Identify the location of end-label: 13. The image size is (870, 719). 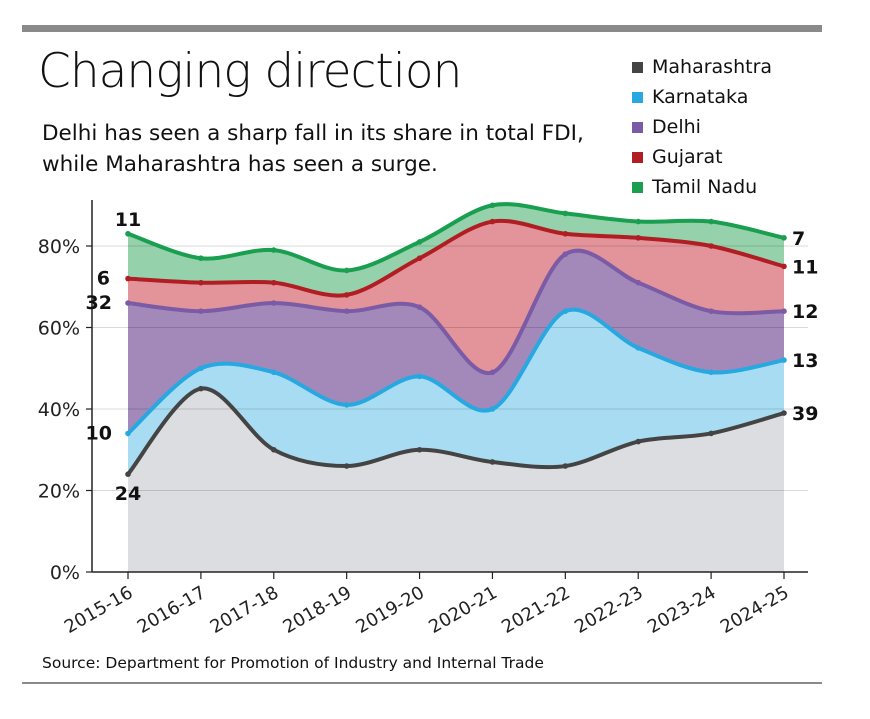
(805, 361).